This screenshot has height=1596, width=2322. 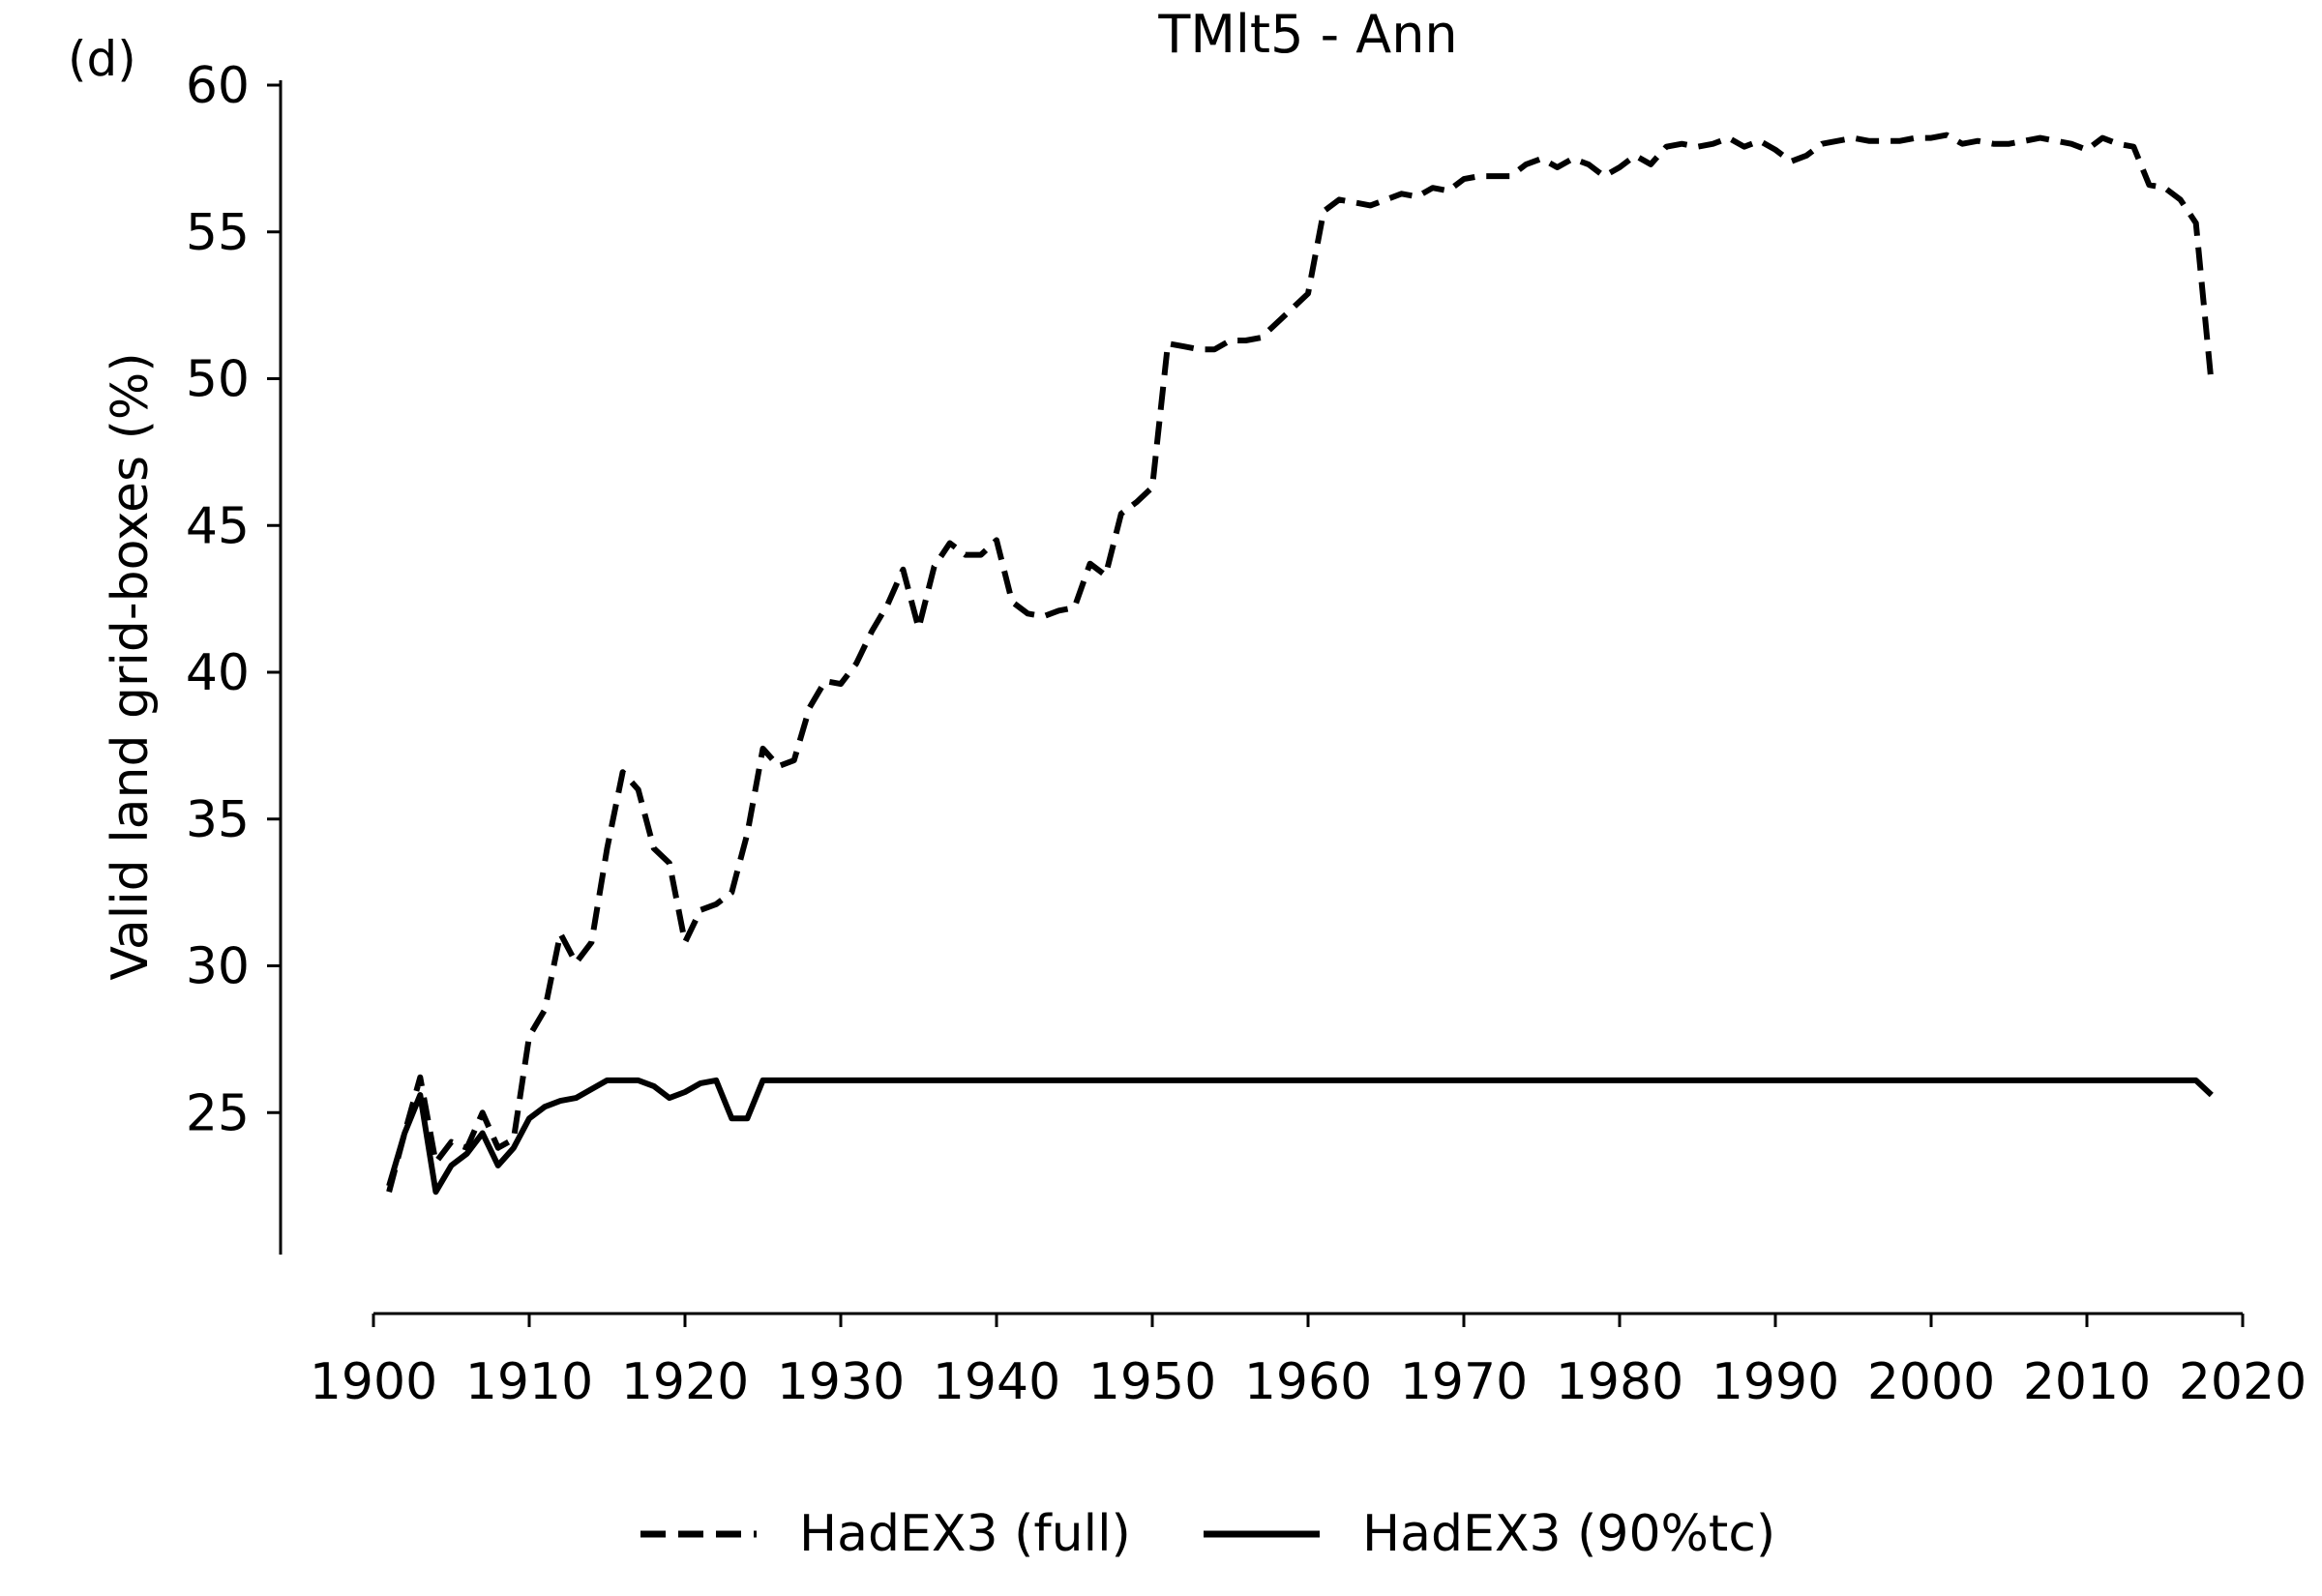 I want to click on x-tick-label: 2000, so click(x=1931, y=1382).